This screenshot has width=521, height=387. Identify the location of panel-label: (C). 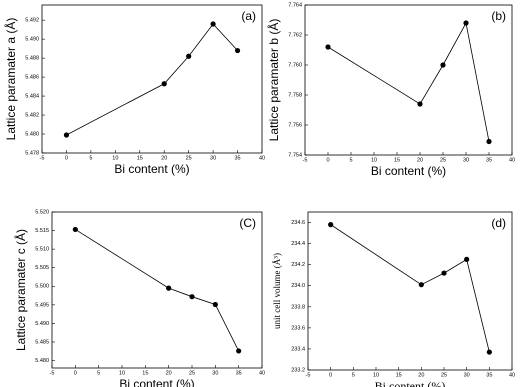
(247, 223).